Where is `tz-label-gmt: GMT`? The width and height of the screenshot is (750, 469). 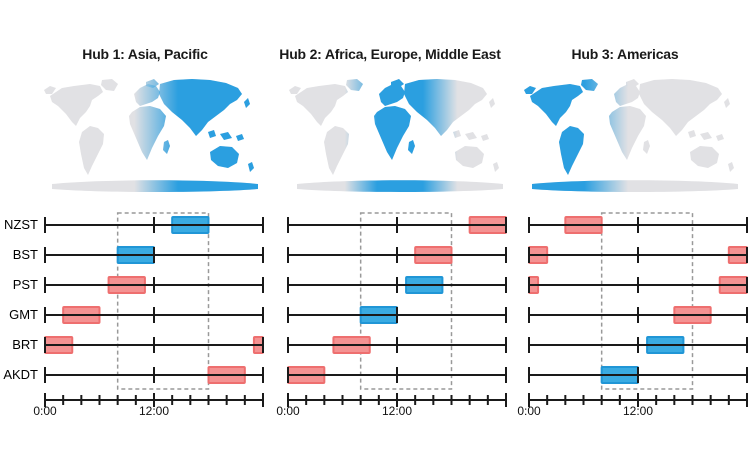 tz-label-gmt: GMT is located at coordinates (23, 314).